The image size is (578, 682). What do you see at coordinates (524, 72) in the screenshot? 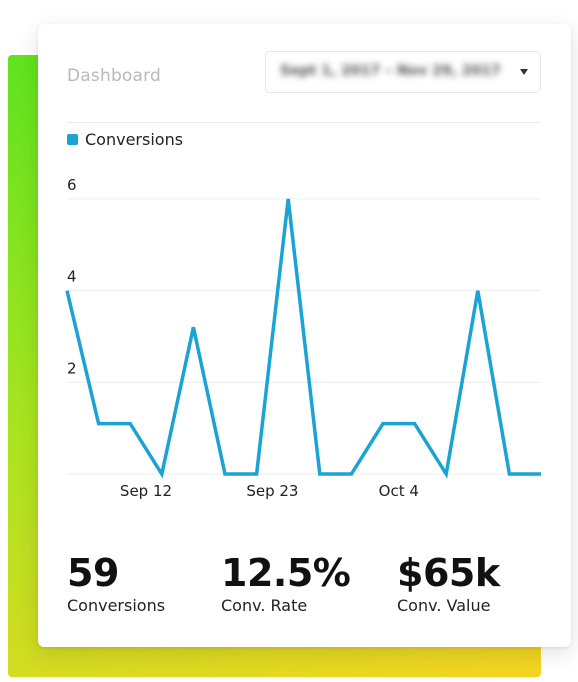
I see `chevron-down-icon` at bounding box center [524, 72].